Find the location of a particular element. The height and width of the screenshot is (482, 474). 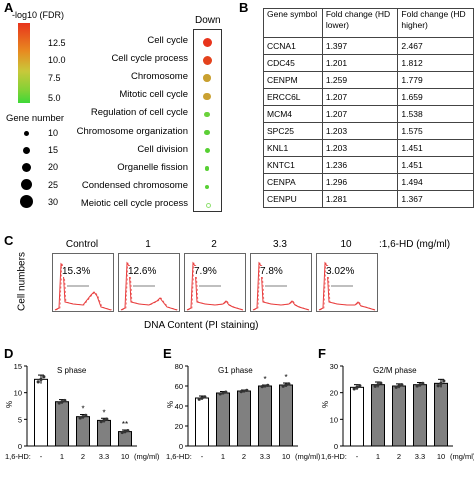

size-tick-4: 30 is located at coordinates (53, 202).